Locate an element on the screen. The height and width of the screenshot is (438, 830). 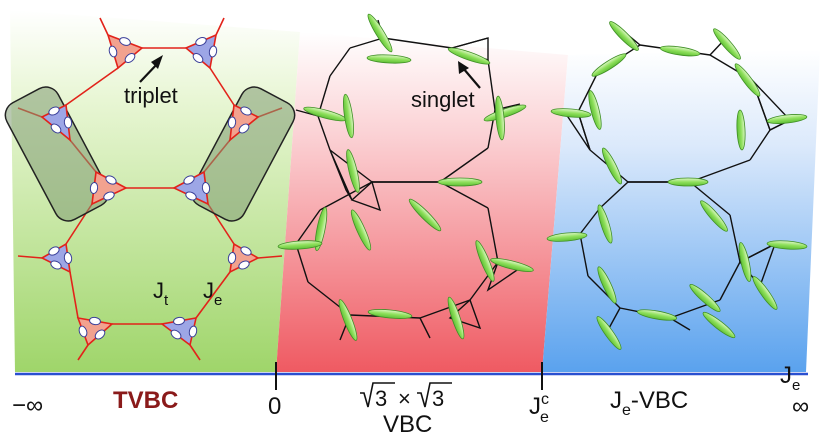
singlet-label: singlet is located at coordinates (443, 99).